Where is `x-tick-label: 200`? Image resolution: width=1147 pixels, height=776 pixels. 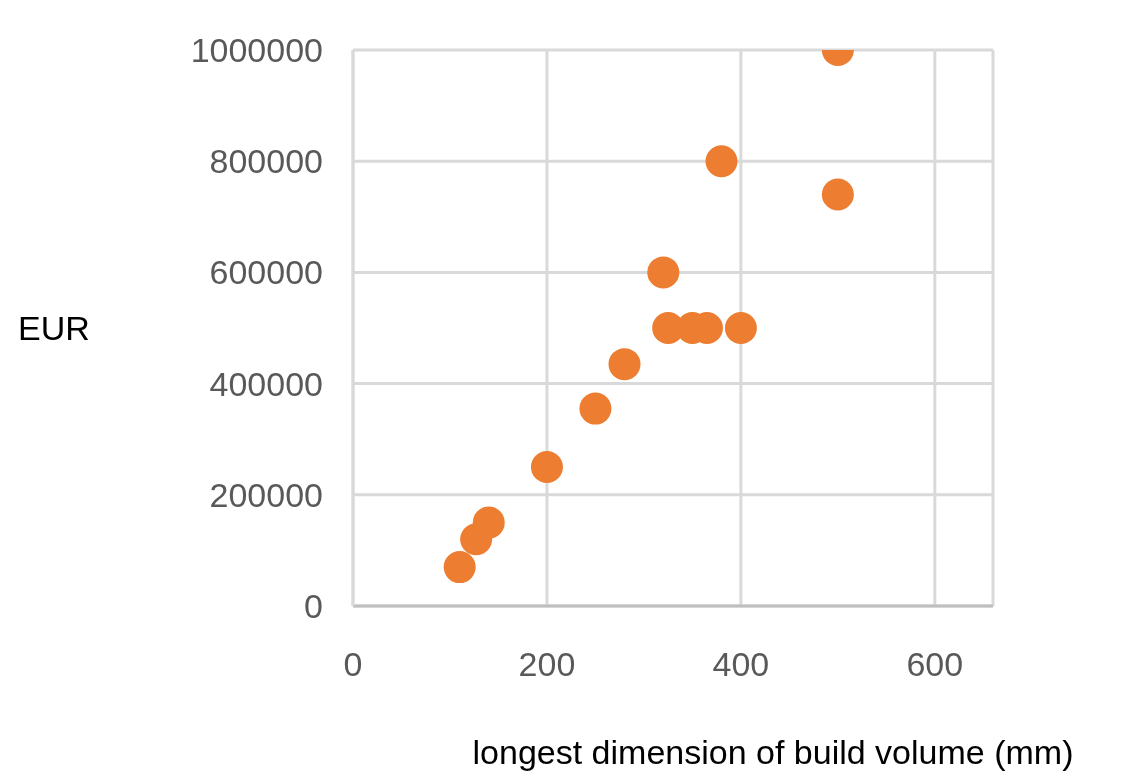
x-tick-label: 200 is located at coordinates (547, 664).